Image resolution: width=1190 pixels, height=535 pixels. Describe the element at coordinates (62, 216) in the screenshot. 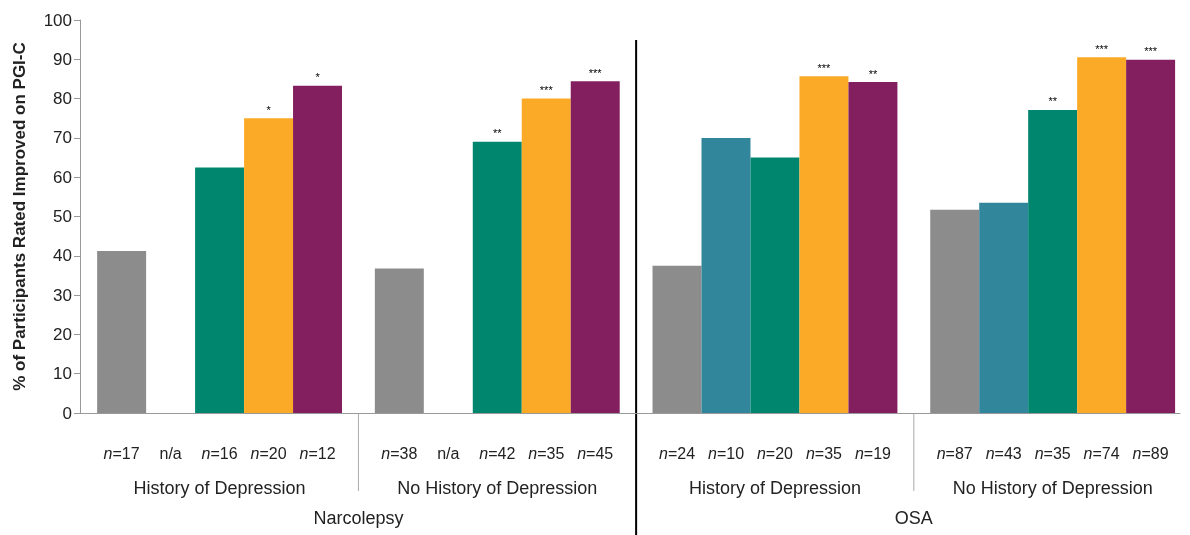

I see `y-tick-label: 50` at that location.